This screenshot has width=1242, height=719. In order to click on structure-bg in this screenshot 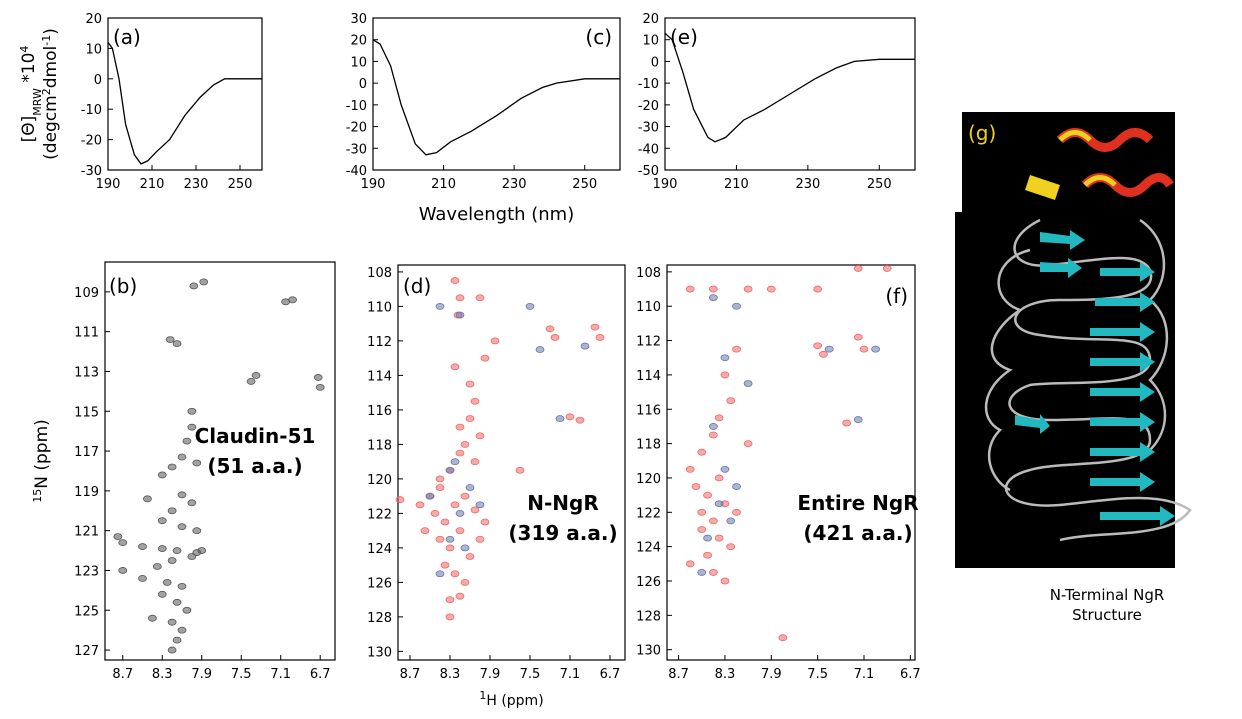, I will do `click(960, 390)`.